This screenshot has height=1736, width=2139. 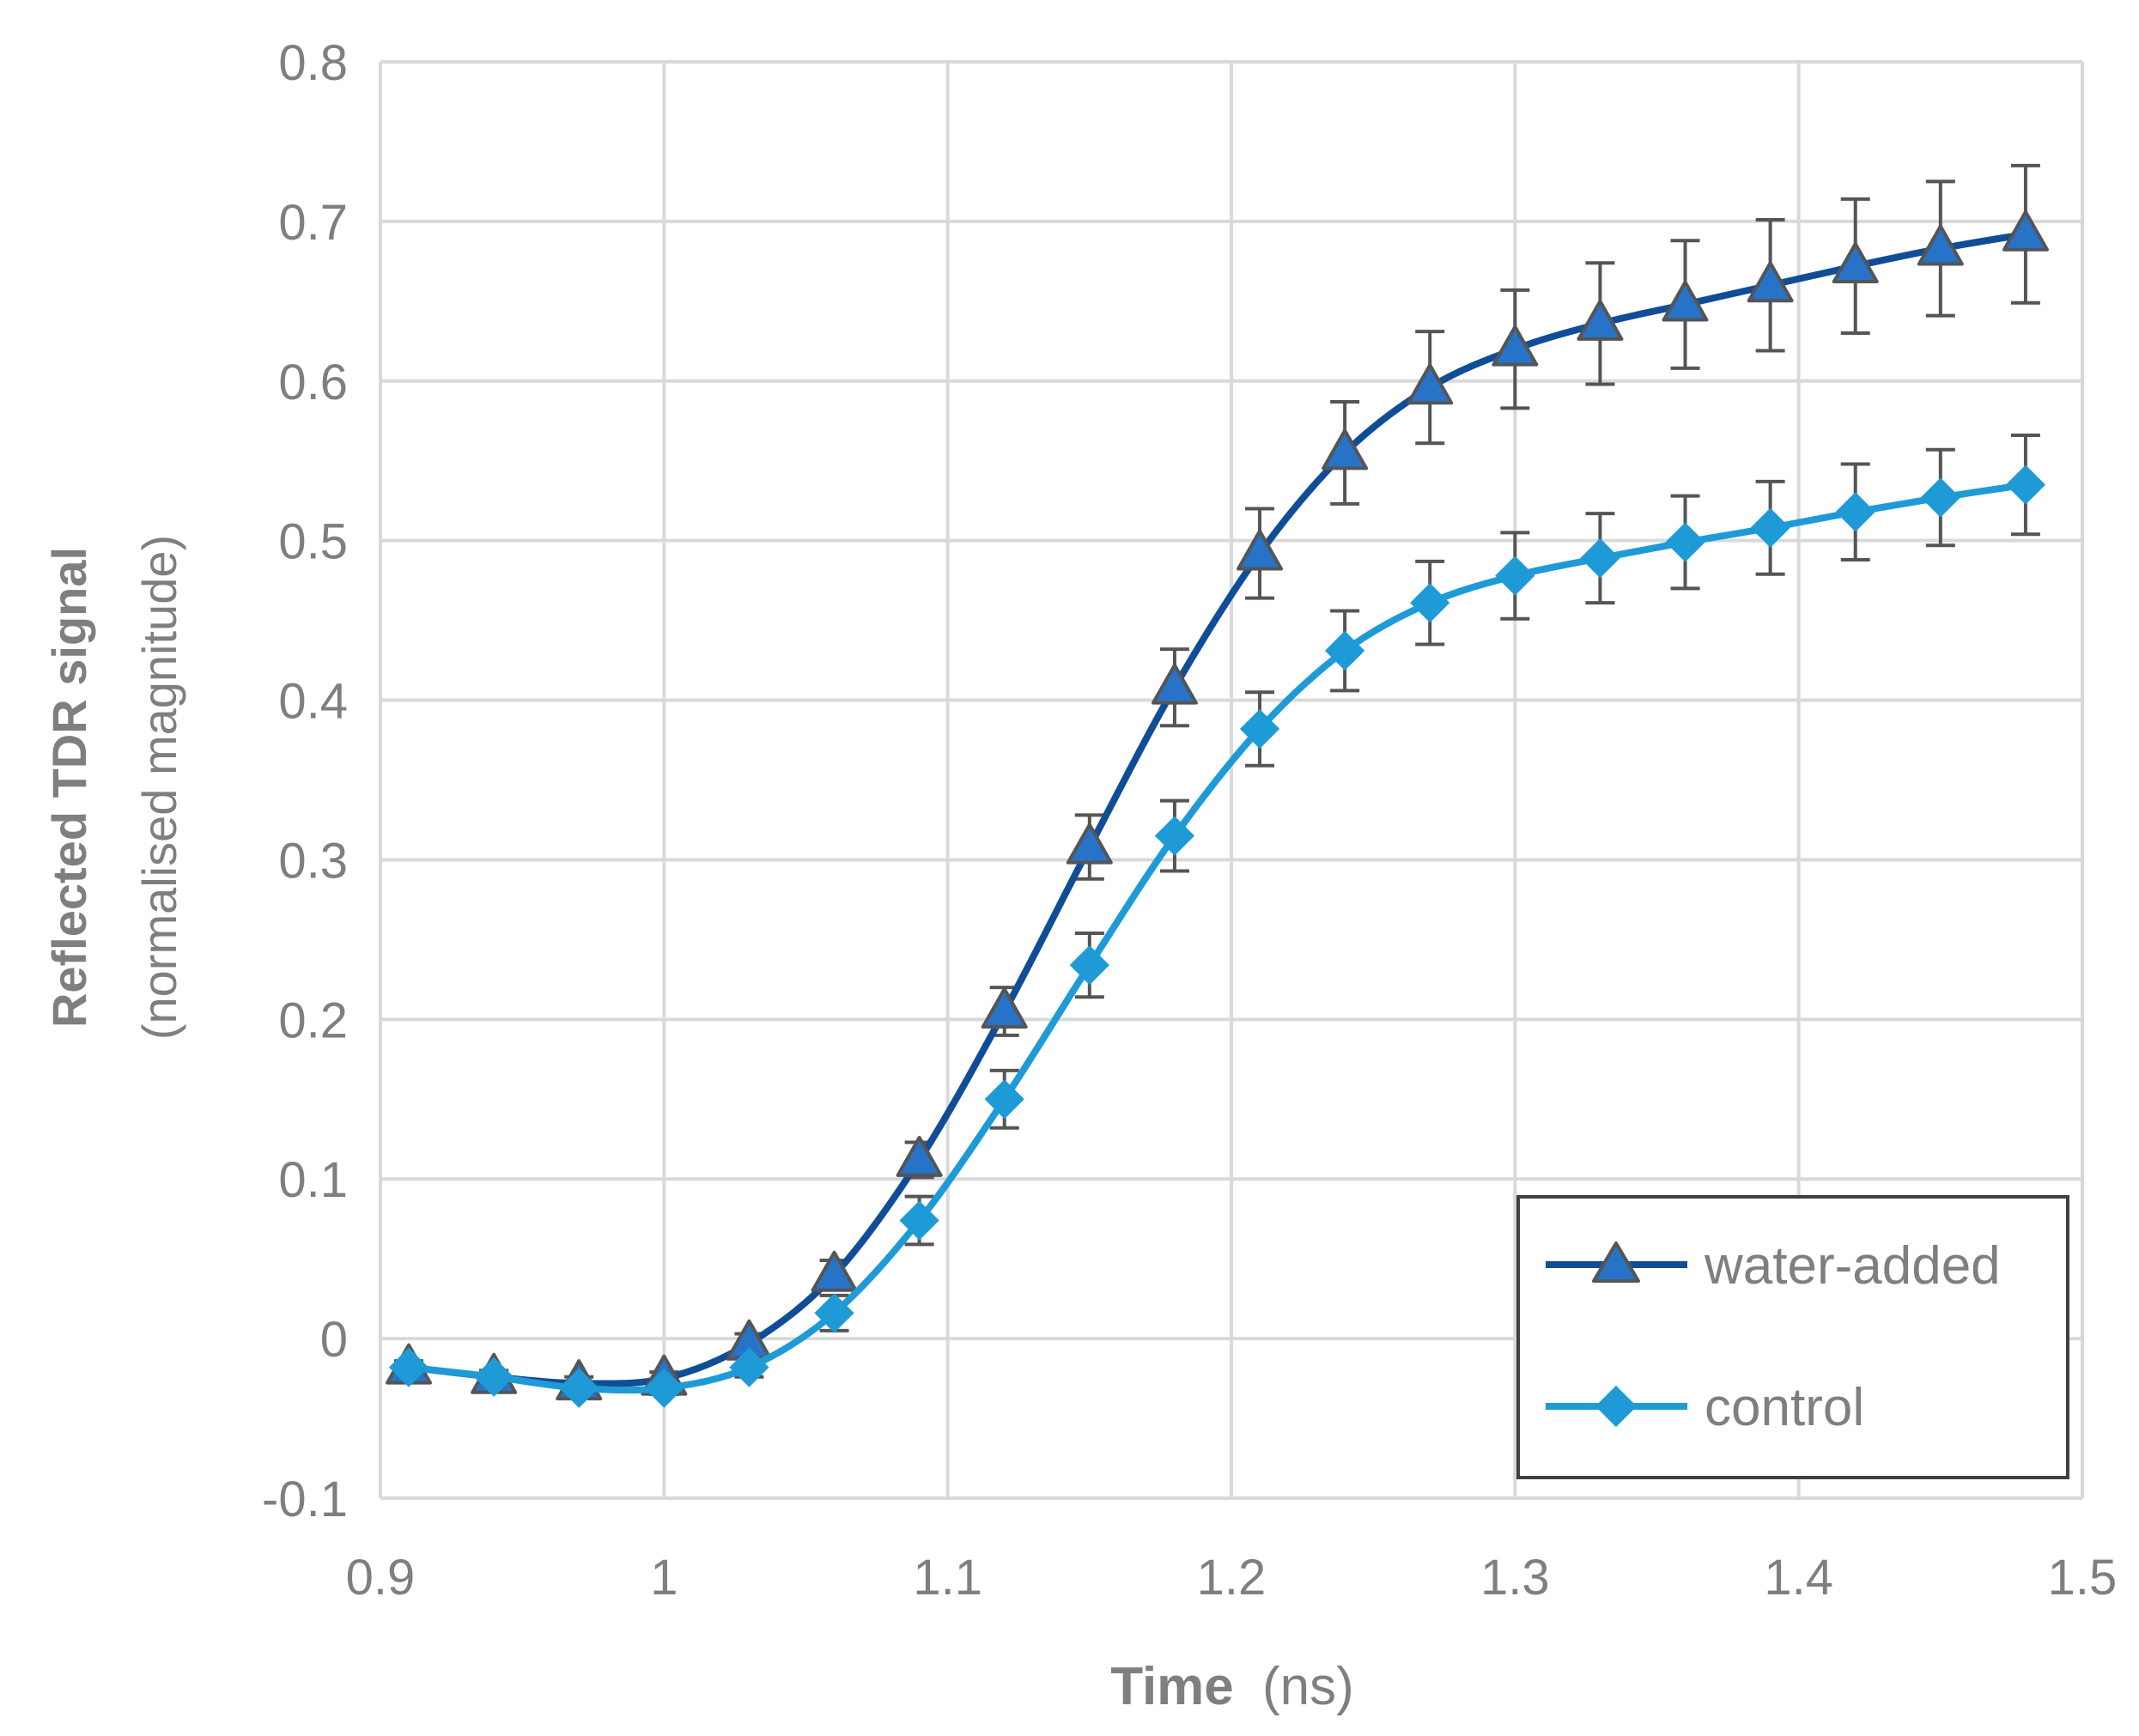 I want to click on y-tick-label: 0.1, so click(x=313, y=1180).